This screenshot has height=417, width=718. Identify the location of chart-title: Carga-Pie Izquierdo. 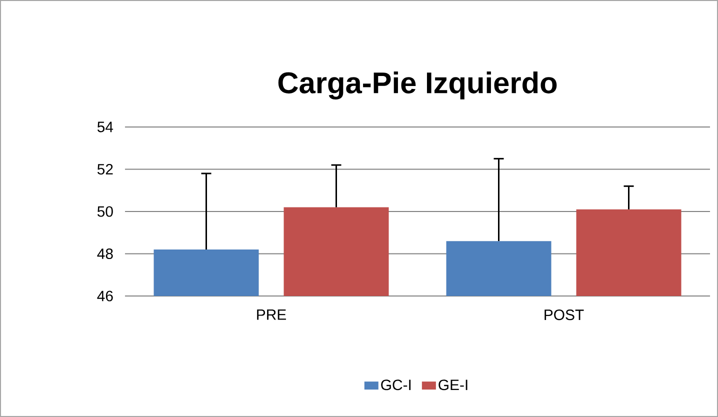
(417, 86).